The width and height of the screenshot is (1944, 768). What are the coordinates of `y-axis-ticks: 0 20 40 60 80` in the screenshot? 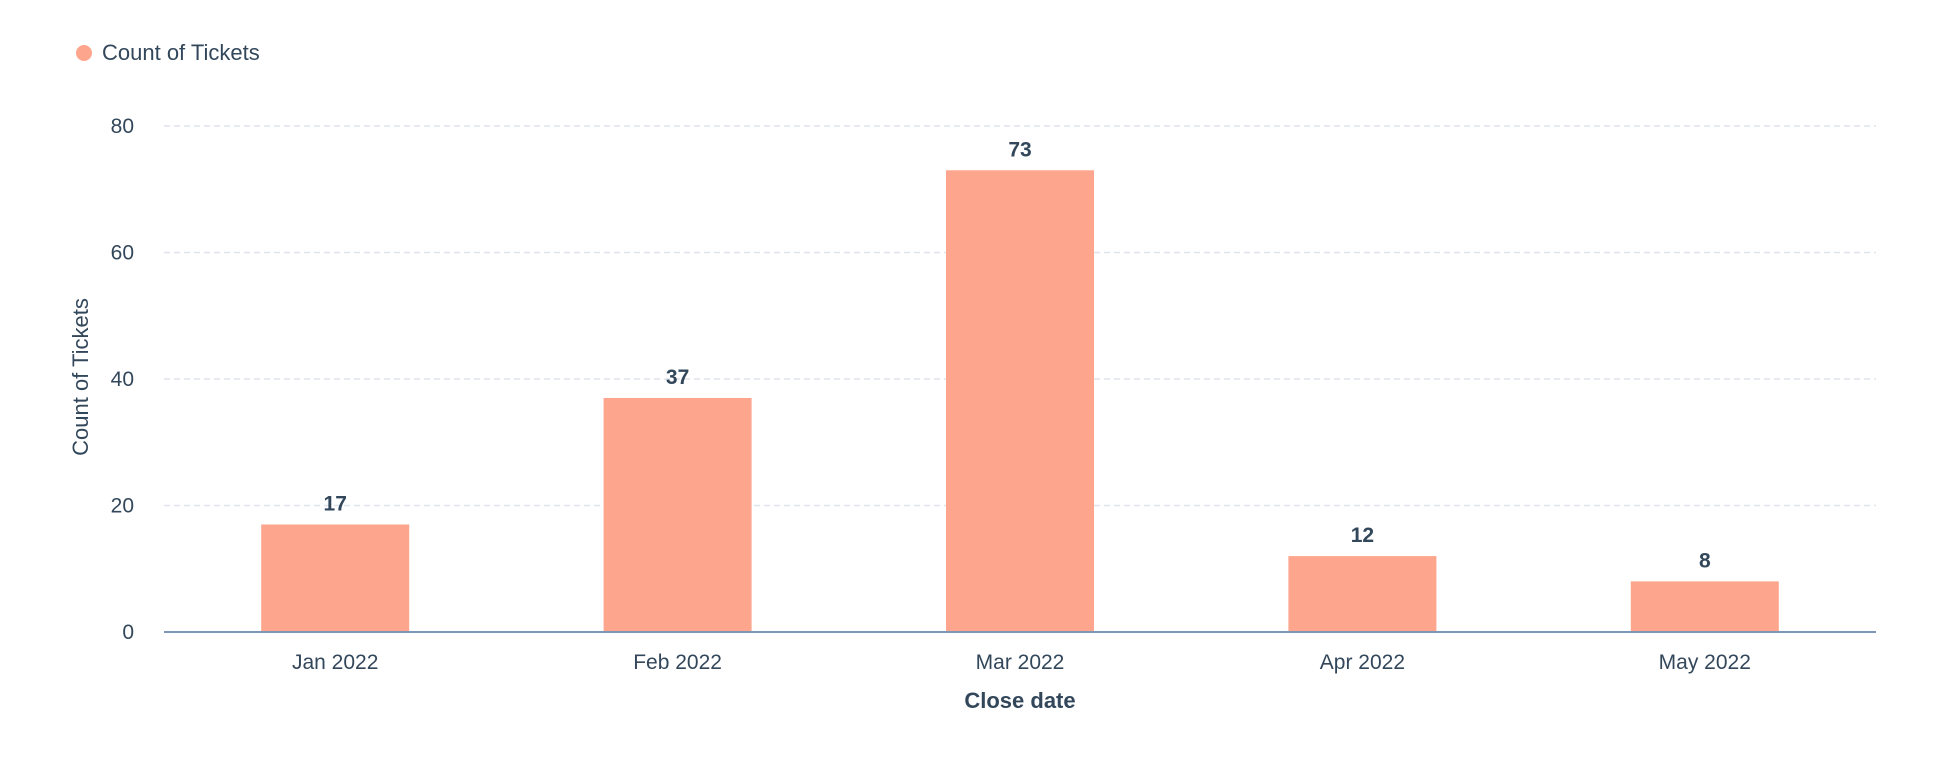 It's located at (122, 379).